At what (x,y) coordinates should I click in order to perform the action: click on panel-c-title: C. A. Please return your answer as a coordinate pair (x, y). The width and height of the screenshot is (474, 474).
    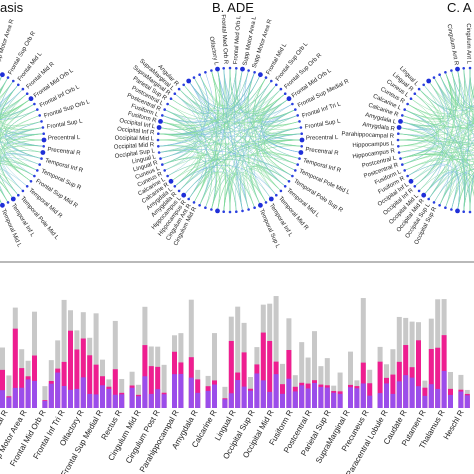
    Looking at the image, I should click on (459, 7).